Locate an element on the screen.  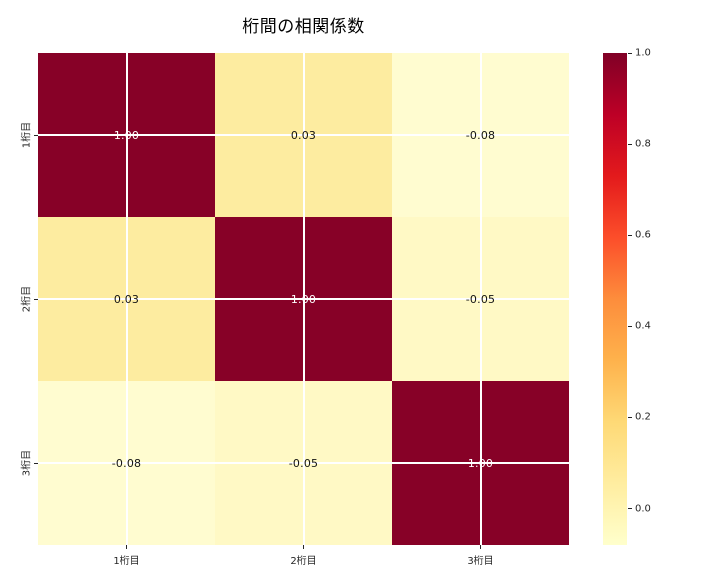
colorbar-tick-label: 0.8 is located at coordinates (643, 144).